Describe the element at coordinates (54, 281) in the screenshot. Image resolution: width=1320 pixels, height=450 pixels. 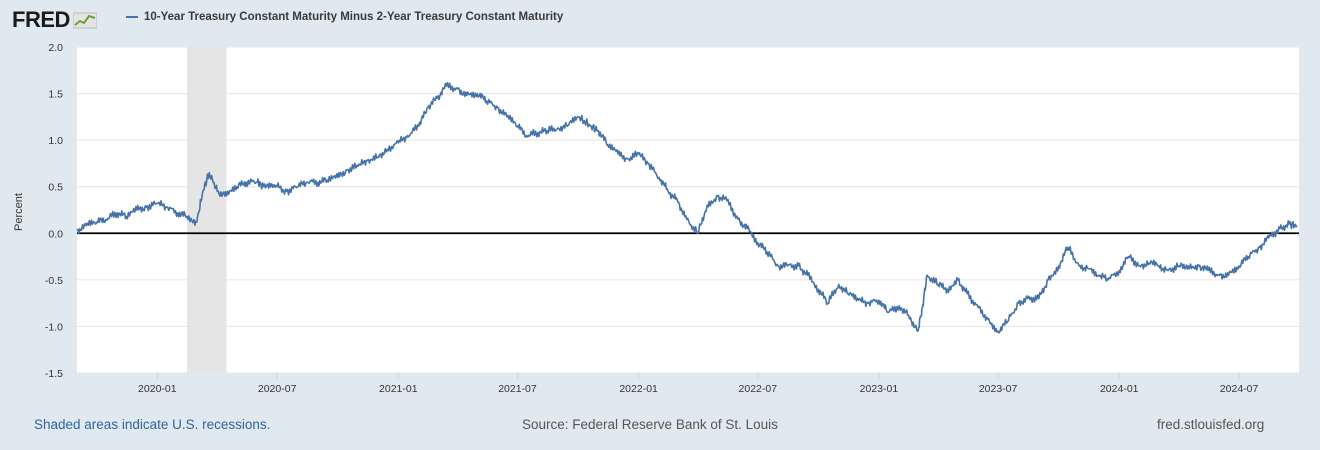
I see `y-tick-label: -0.5` at that location.